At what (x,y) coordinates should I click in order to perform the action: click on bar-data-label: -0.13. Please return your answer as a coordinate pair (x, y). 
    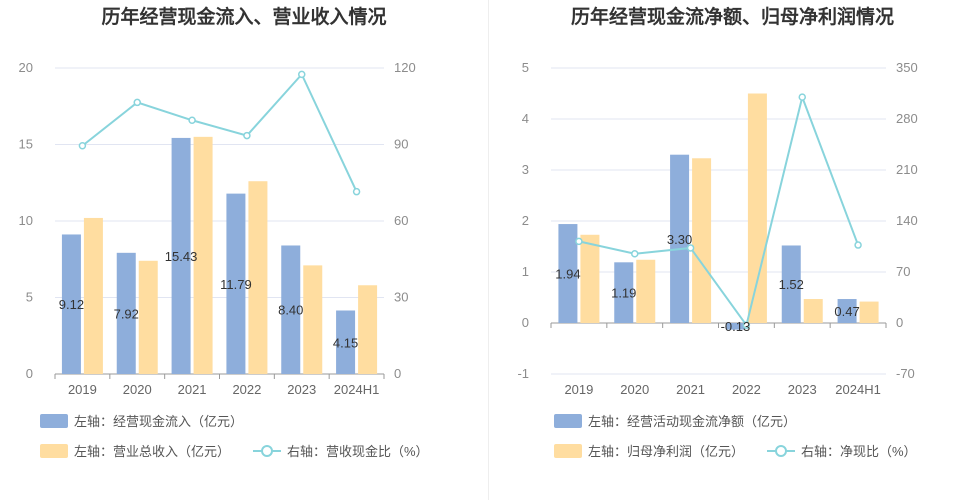
    Looking at the image, I should click on (736, 326).